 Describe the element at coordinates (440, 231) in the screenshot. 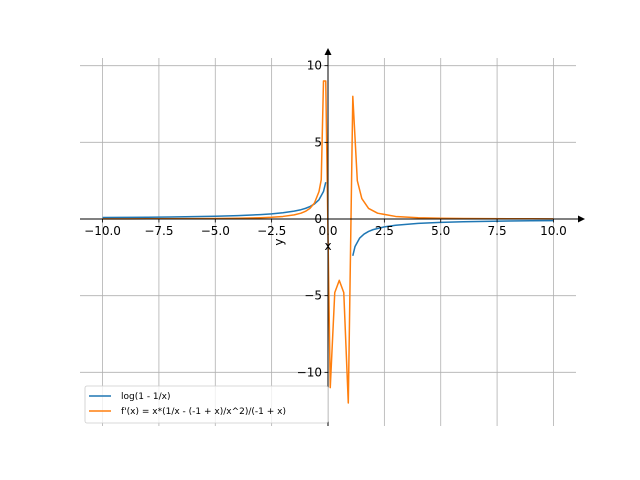

I see `x-tick-label: 5.0` at that location.